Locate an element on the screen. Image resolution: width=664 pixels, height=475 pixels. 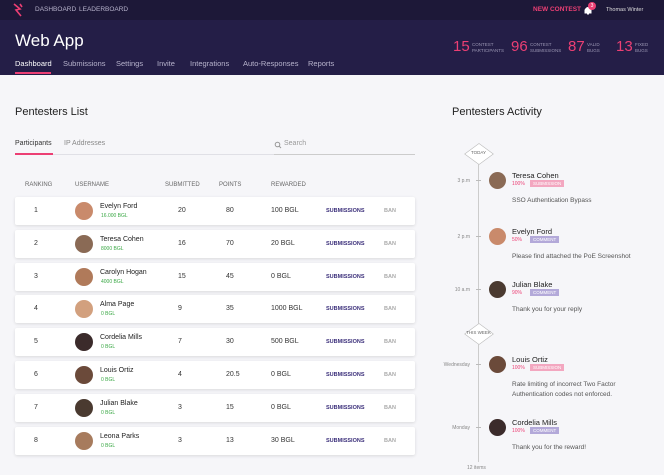
search-input: Search is located at coordinates (295, 143).